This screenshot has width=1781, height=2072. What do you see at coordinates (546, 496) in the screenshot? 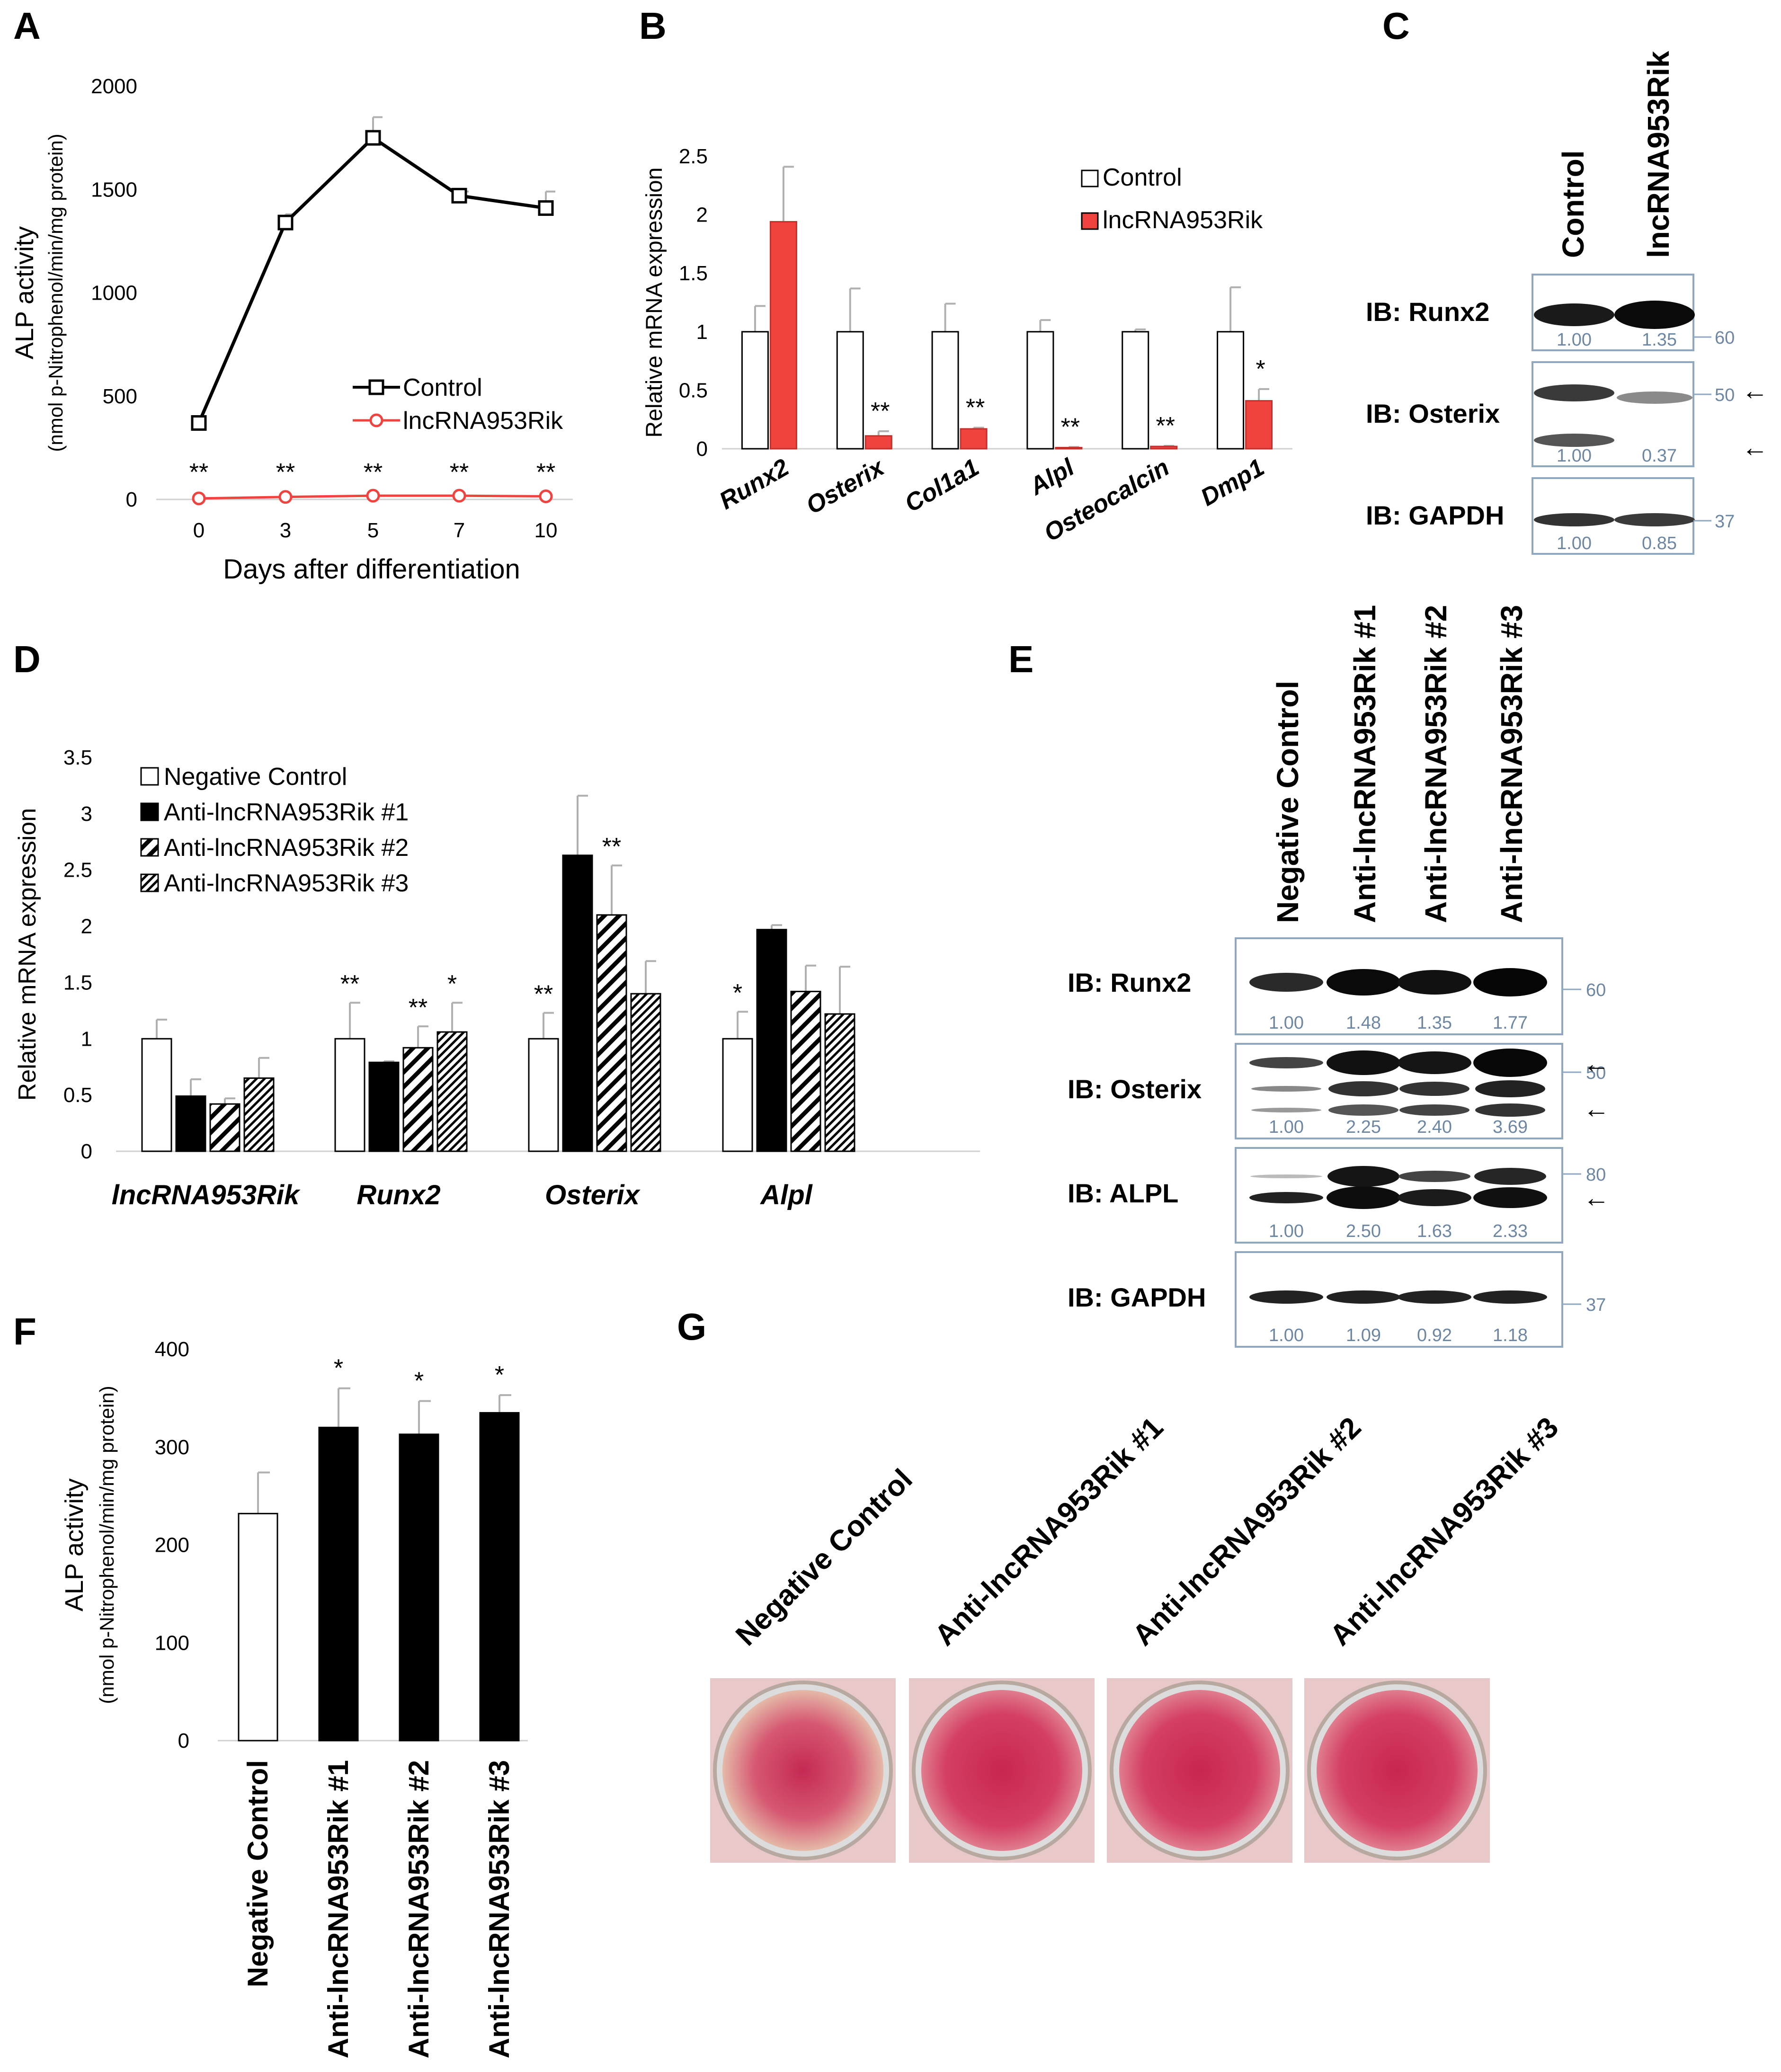
I see `data-point` at bounding box center [546, 496].